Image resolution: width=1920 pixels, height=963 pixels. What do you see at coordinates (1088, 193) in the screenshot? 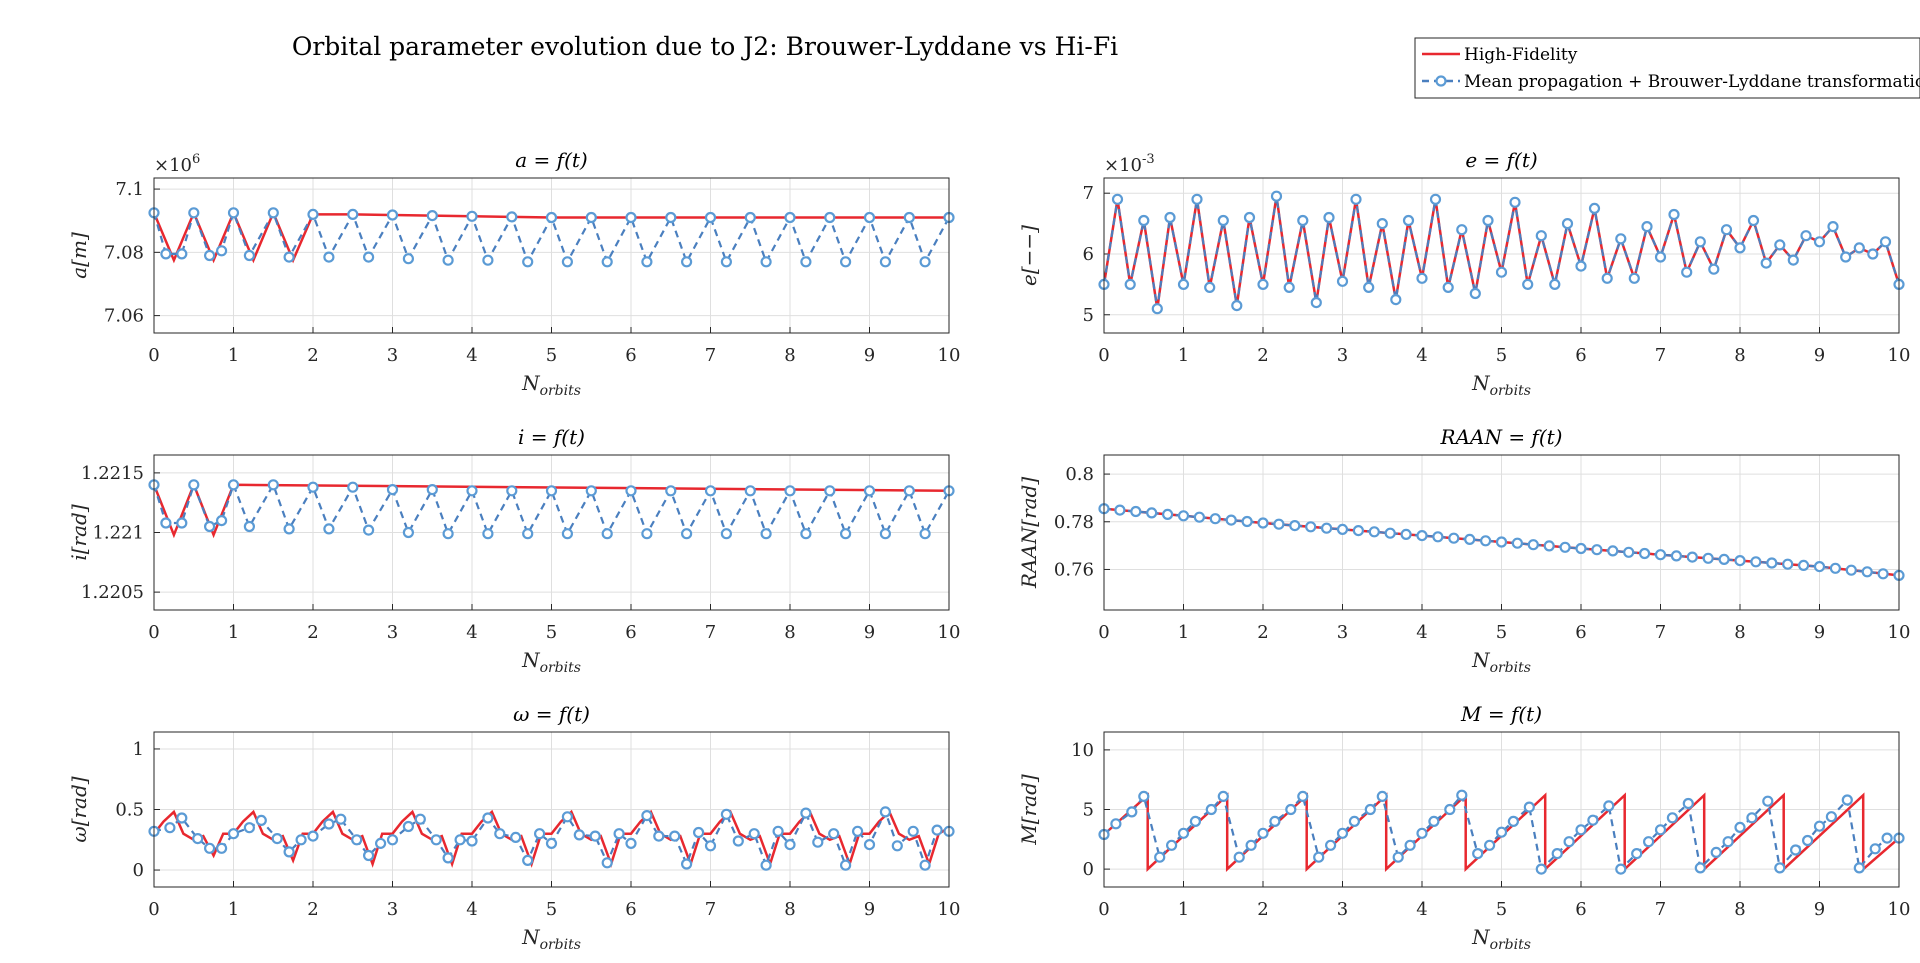
I see `y-tick-label: 7` at bounding box center [1088, 193].